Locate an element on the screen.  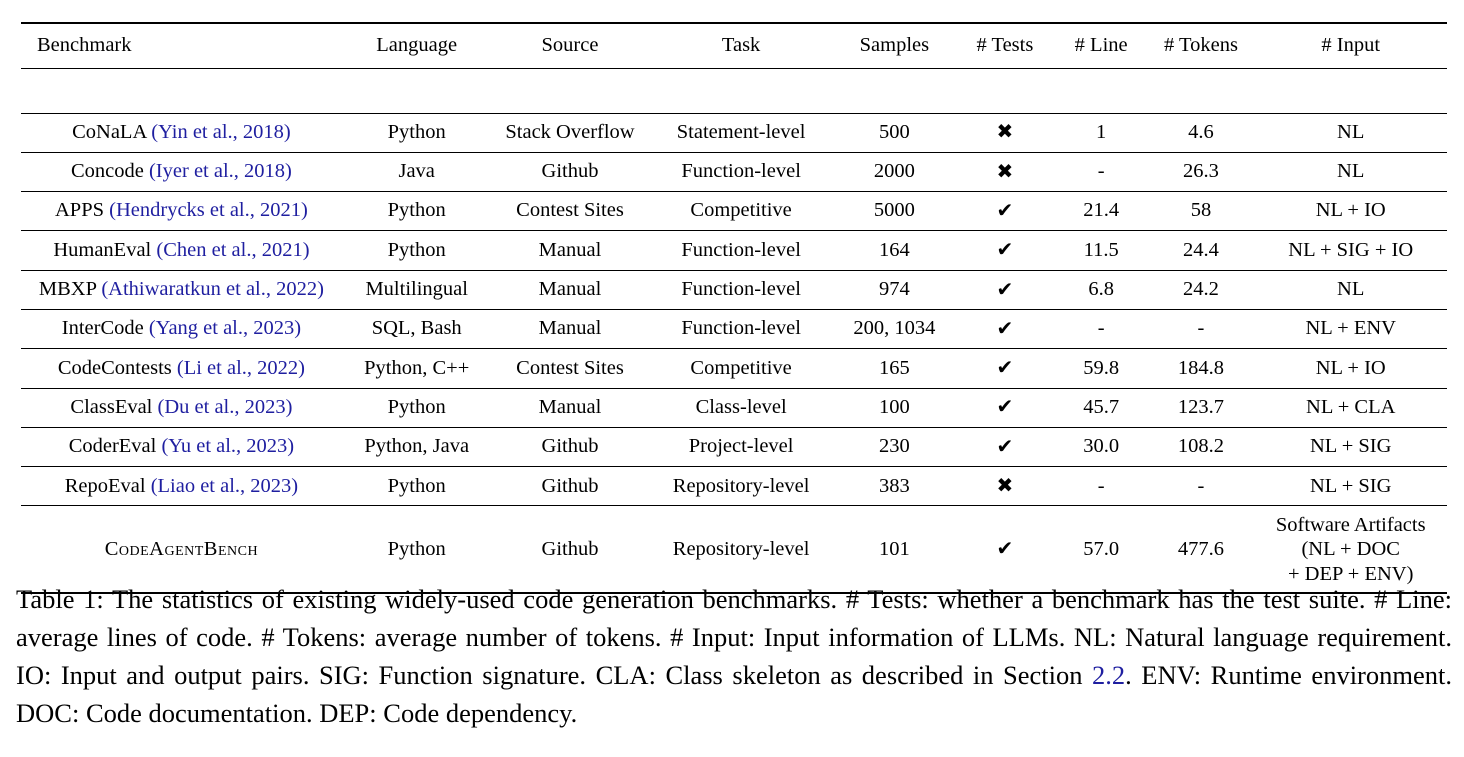
samples-cell: 100 is located at coordinates (894, 408).